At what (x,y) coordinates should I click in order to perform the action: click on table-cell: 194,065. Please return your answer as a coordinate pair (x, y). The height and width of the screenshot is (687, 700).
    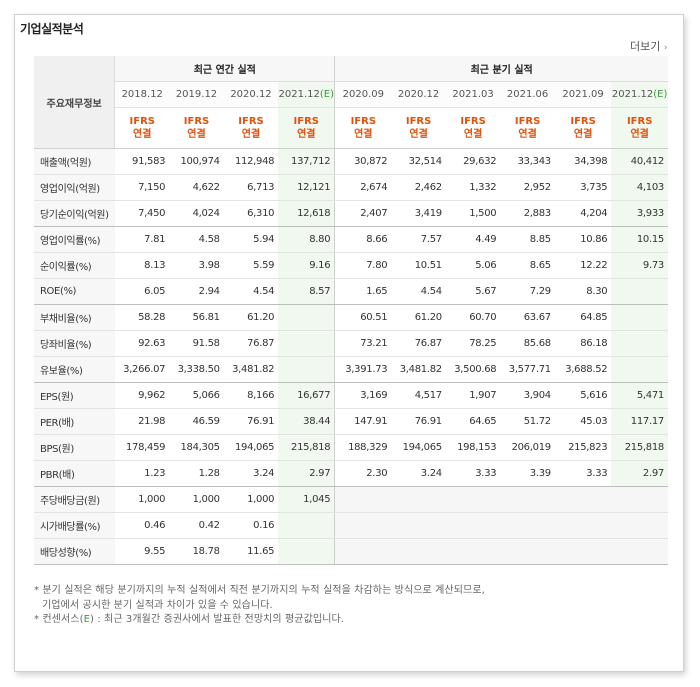
    Looking at the image, I should click on (418, 447).